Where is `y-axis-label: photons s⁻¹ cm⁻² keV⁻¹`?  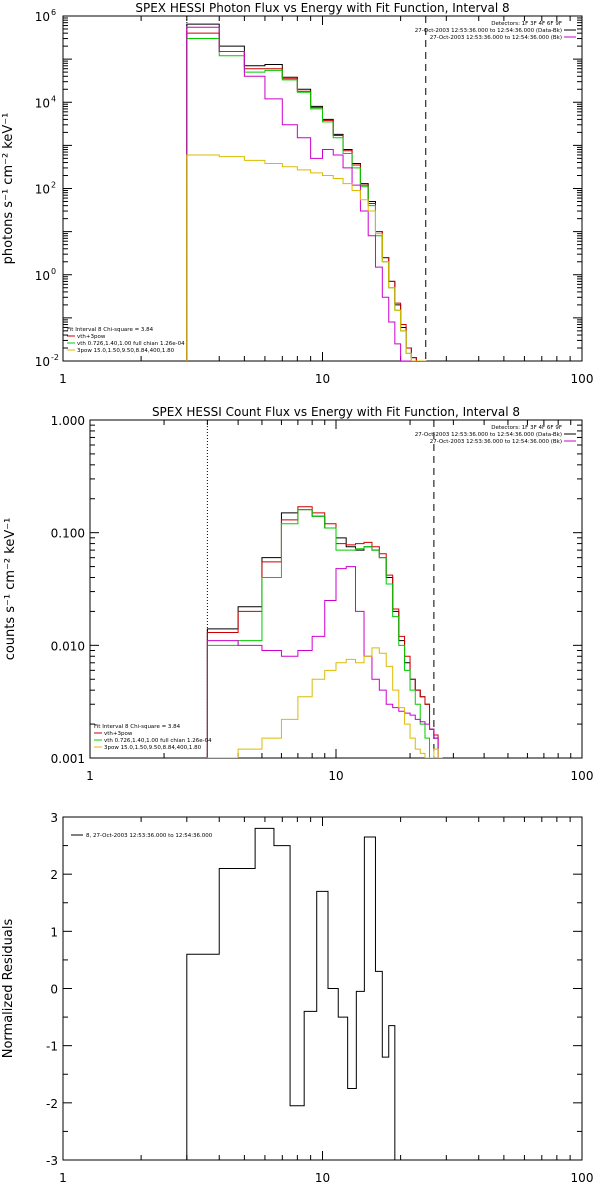 y-axis-label: photons s⁻¹ cm⁻² keV⁻¹ is located at coordinates (8, 189).